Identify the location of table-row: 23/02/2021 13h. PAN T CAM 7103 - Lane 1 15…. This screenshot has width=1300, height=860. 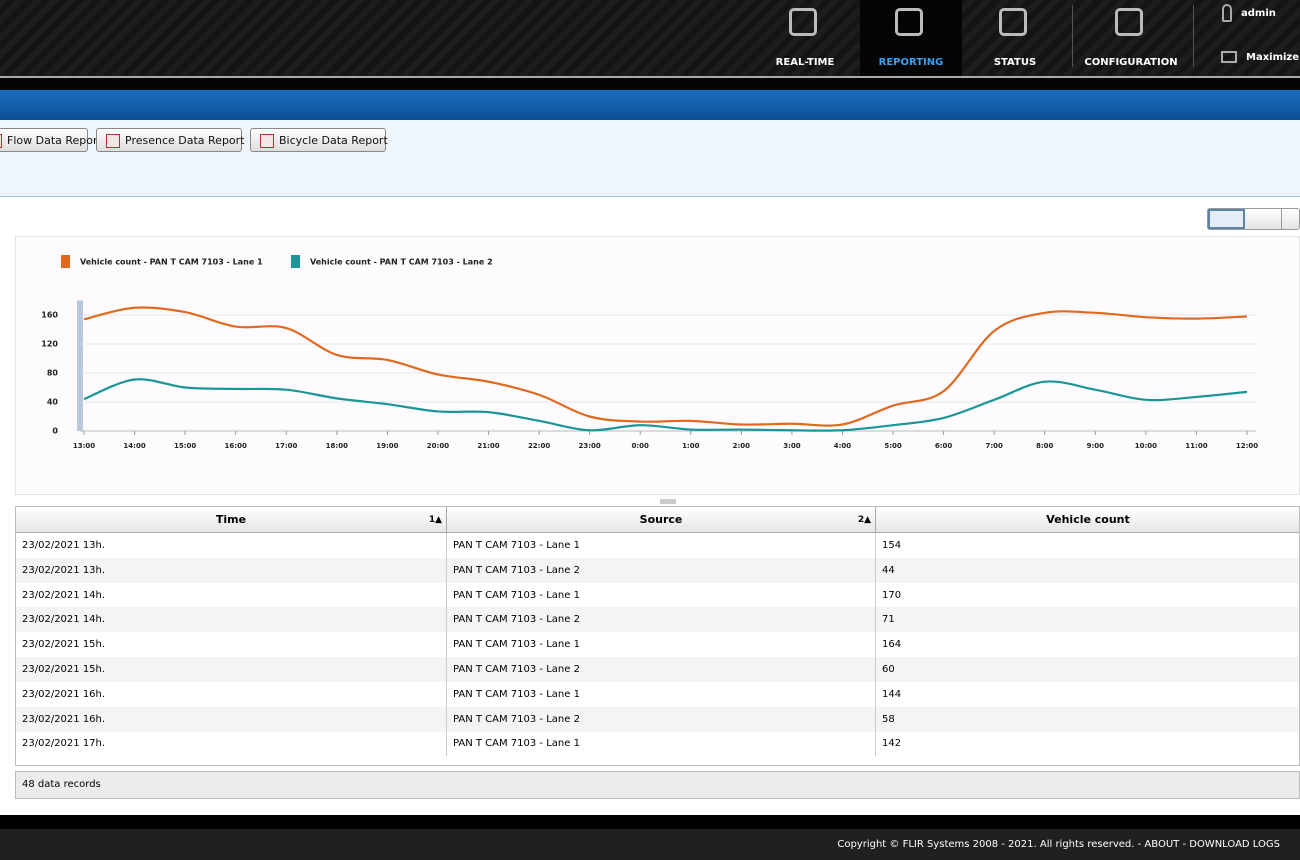
(657, 545).